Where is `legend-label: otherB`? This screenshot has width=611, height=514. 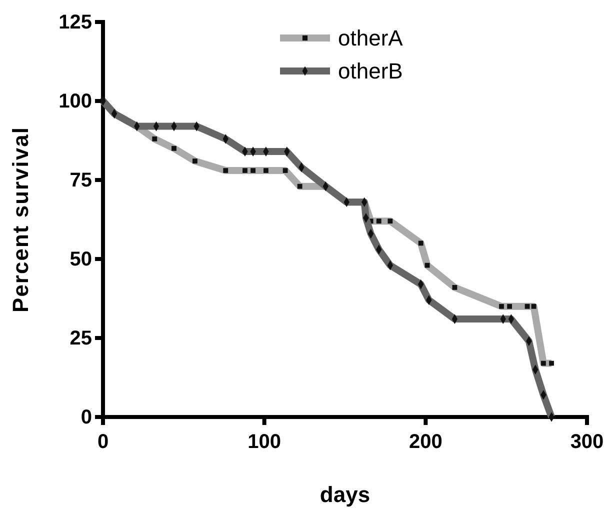 legend-label: otherB is located at coordinates (370, 71).